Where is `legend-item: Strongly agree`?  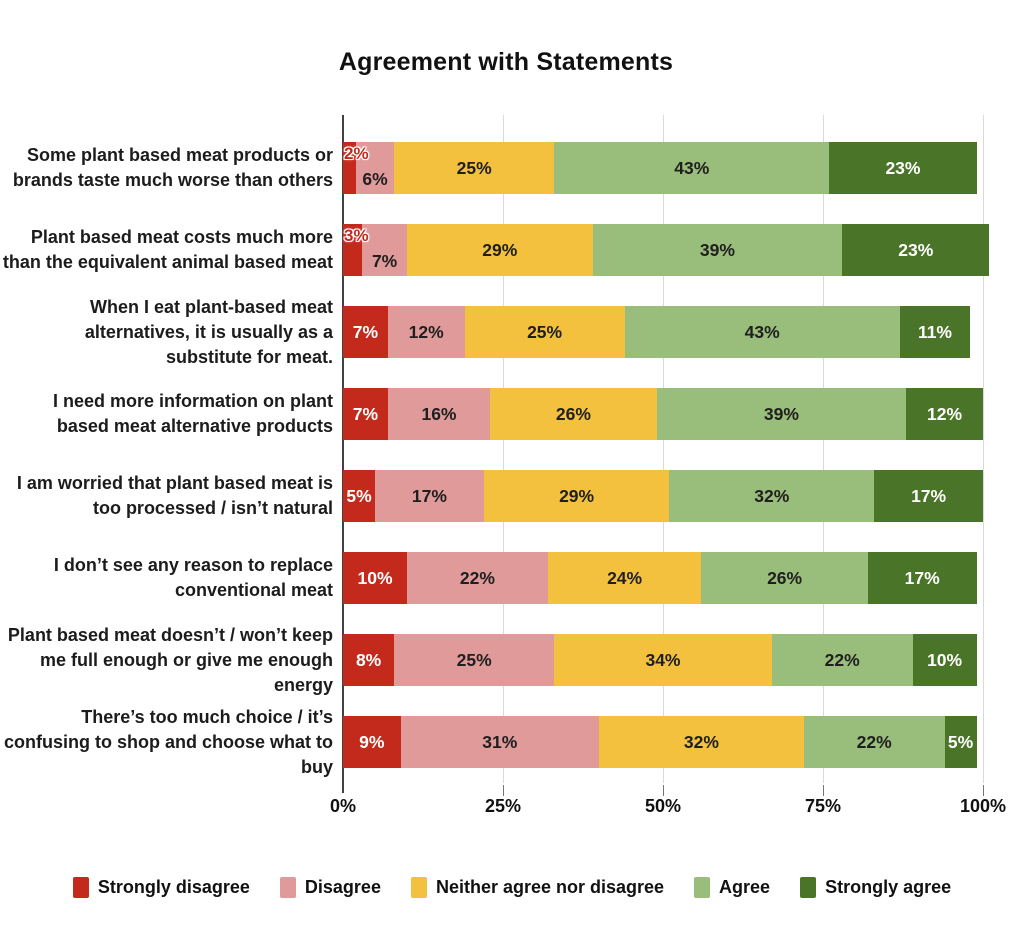
legend-item: Strongly agree is located at coordinates (876, 887).